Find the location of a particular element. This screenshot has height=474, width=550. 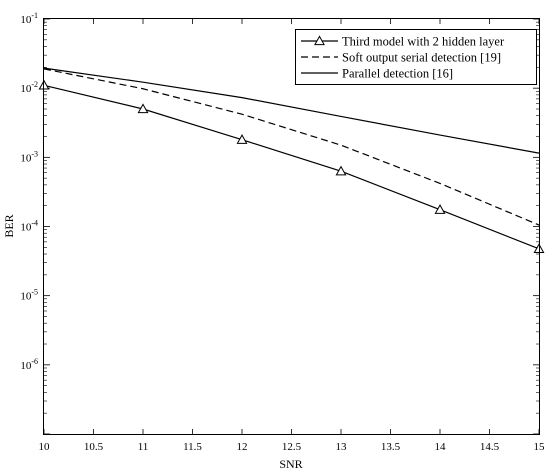

x-tick-label: 10 is located at coordinates (45, 447).